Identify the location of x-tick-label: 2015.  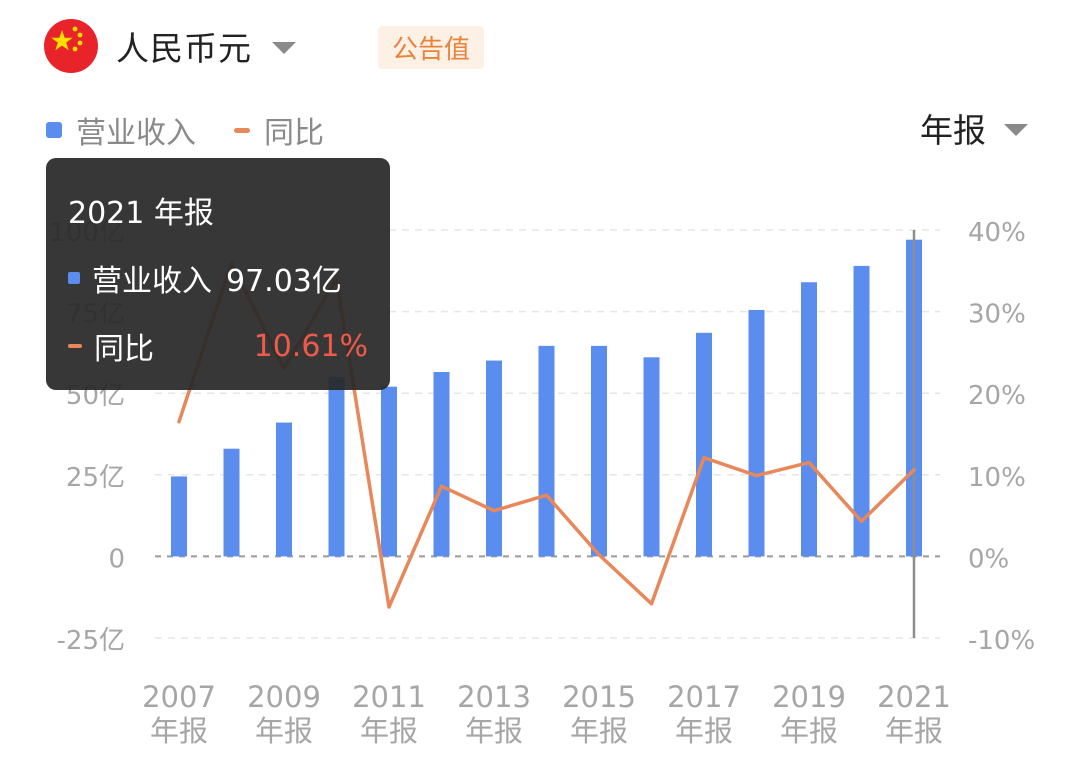
(599, 697).